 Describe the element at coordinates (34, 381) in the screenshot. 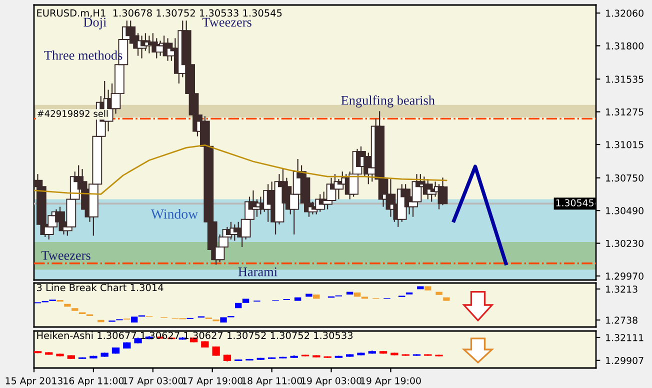

I see `x-tick-label: 15 Apr 2013` at that location.